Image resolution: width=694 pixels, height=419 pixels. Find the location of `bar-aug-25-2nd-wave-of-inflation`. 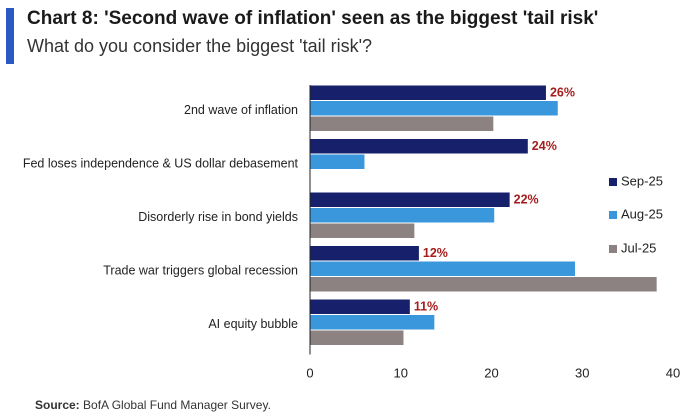

bar-aug-25-2nd-wave-of-inflation is located at coordinates (434, 108).